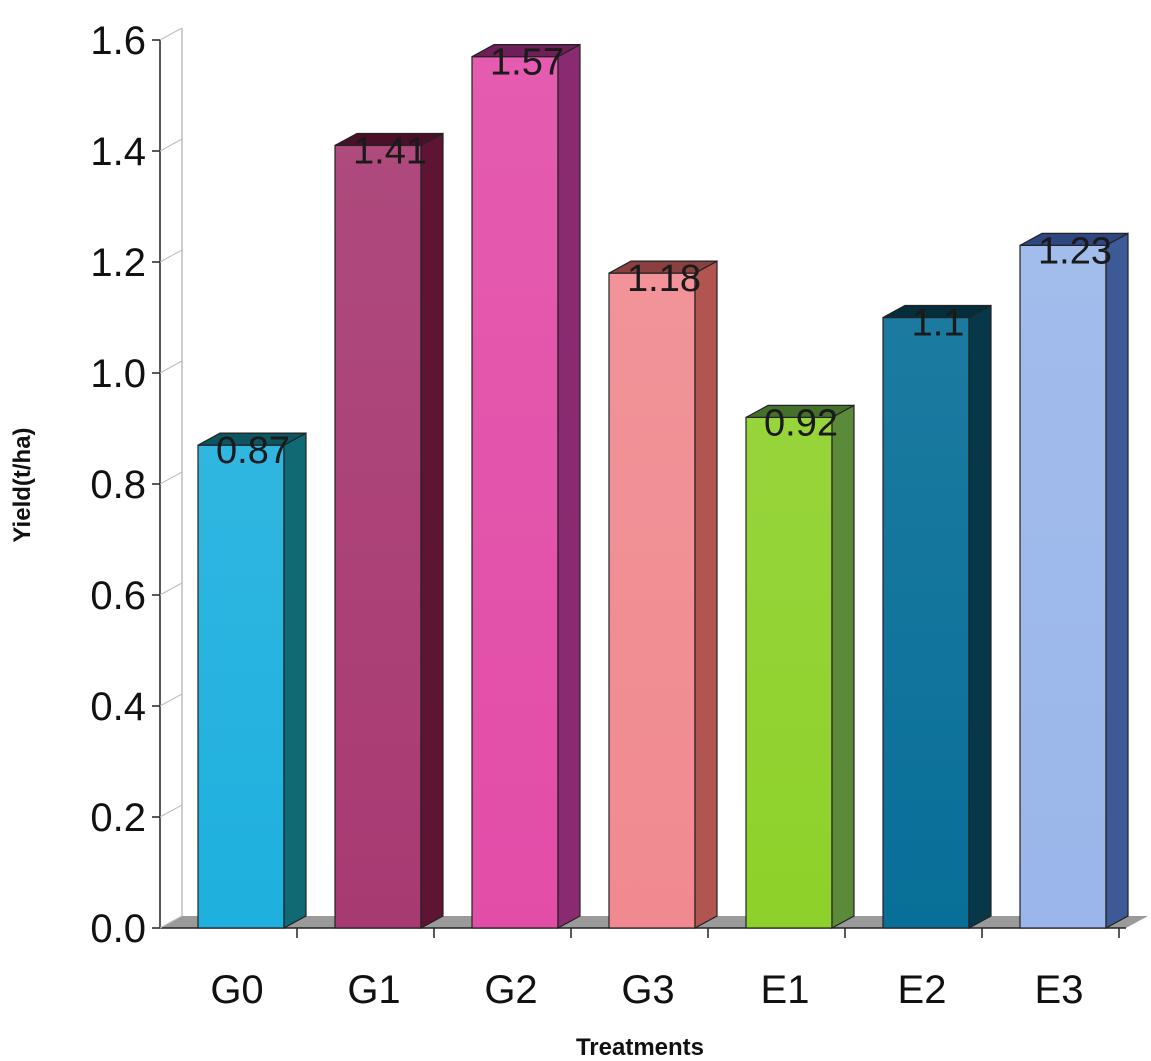 This screenshot has width=1151, height=1061. Describe the element at coordinates (527, 63) in the screenshot. I see `data-label-g2: 1.57` at that location.